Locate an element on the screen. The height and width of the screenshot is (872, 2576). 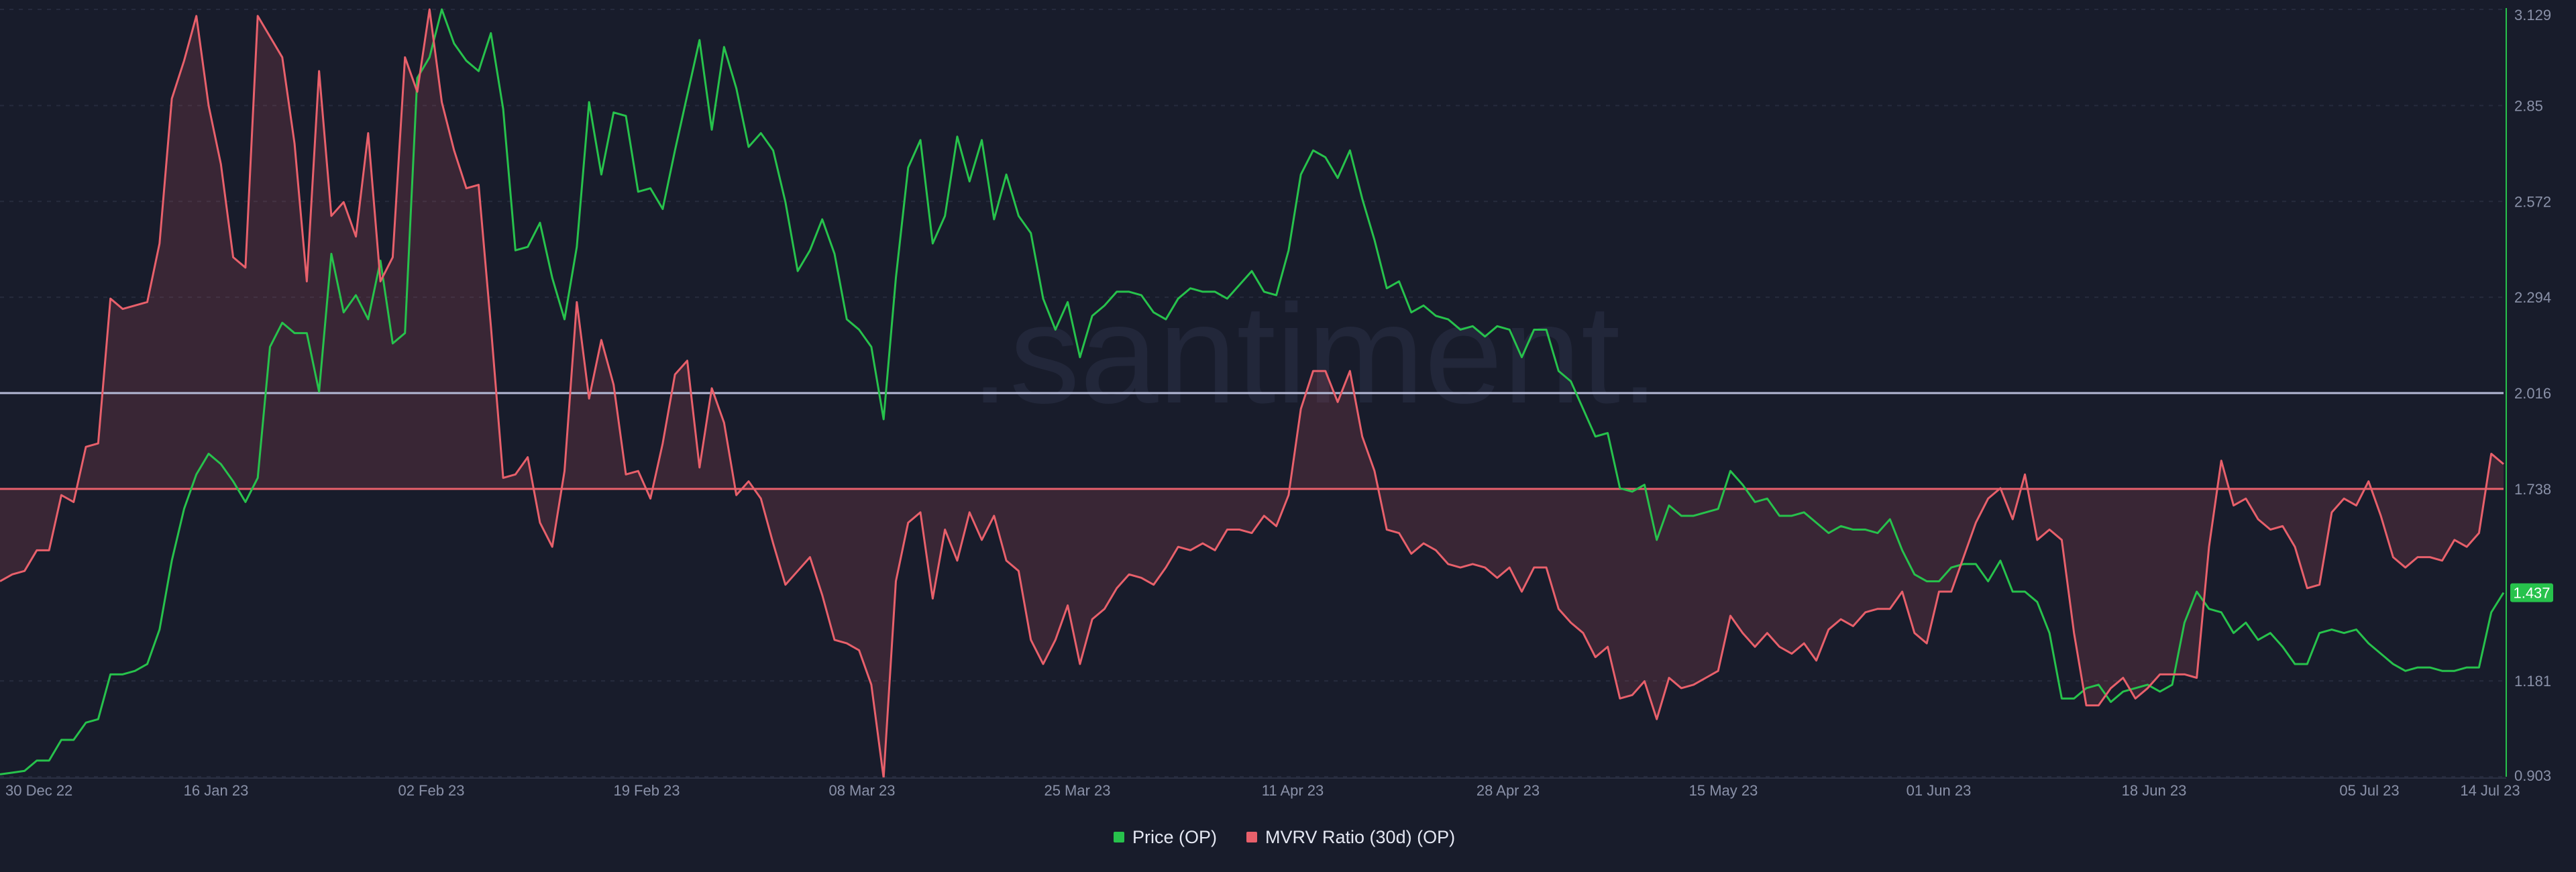
x-tick-label: 08 Mar 23 is located at coordinates (861, 790).